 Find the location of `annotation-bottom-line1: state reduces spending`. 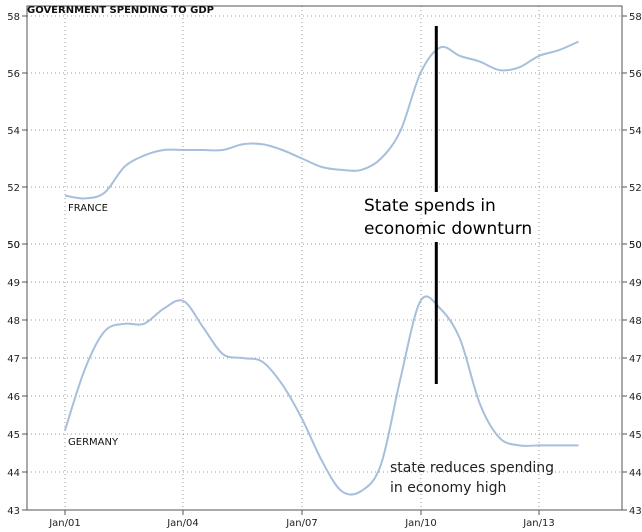

annotation-bottom-line1: state reduces spending is located at coordinates (472, 468).